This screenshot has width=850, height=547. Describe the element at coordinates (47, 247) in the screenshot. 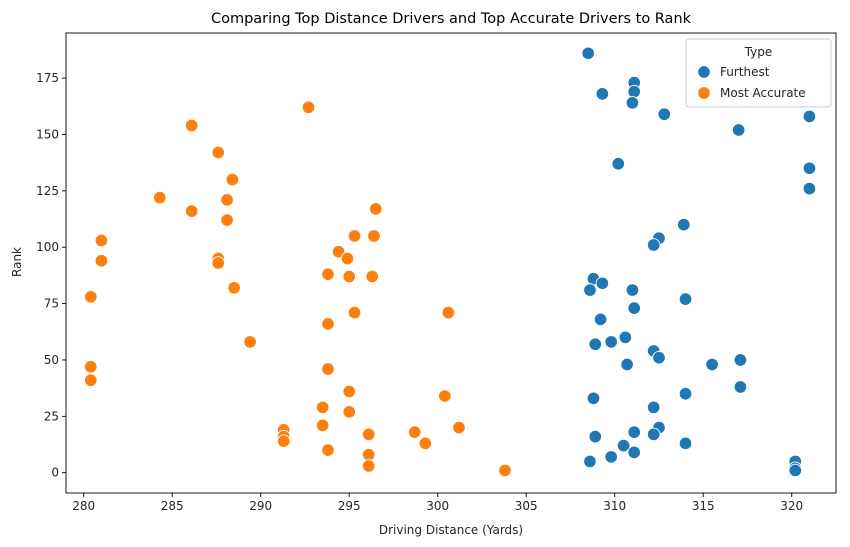

I see `y-tick-label: 100` at that location.